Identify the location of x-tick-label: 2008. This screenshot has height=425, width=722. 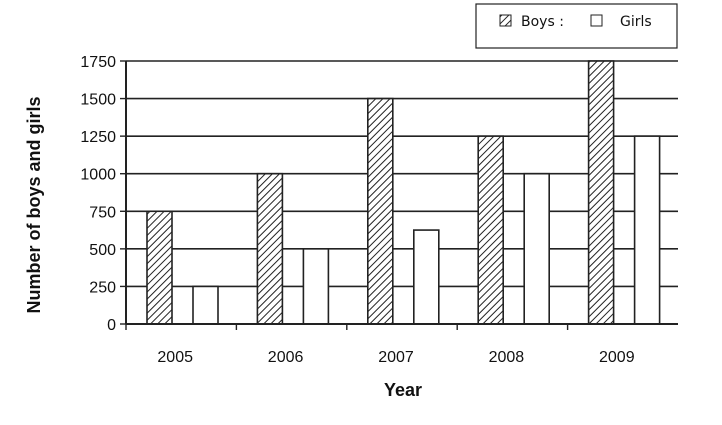
(507, 357).